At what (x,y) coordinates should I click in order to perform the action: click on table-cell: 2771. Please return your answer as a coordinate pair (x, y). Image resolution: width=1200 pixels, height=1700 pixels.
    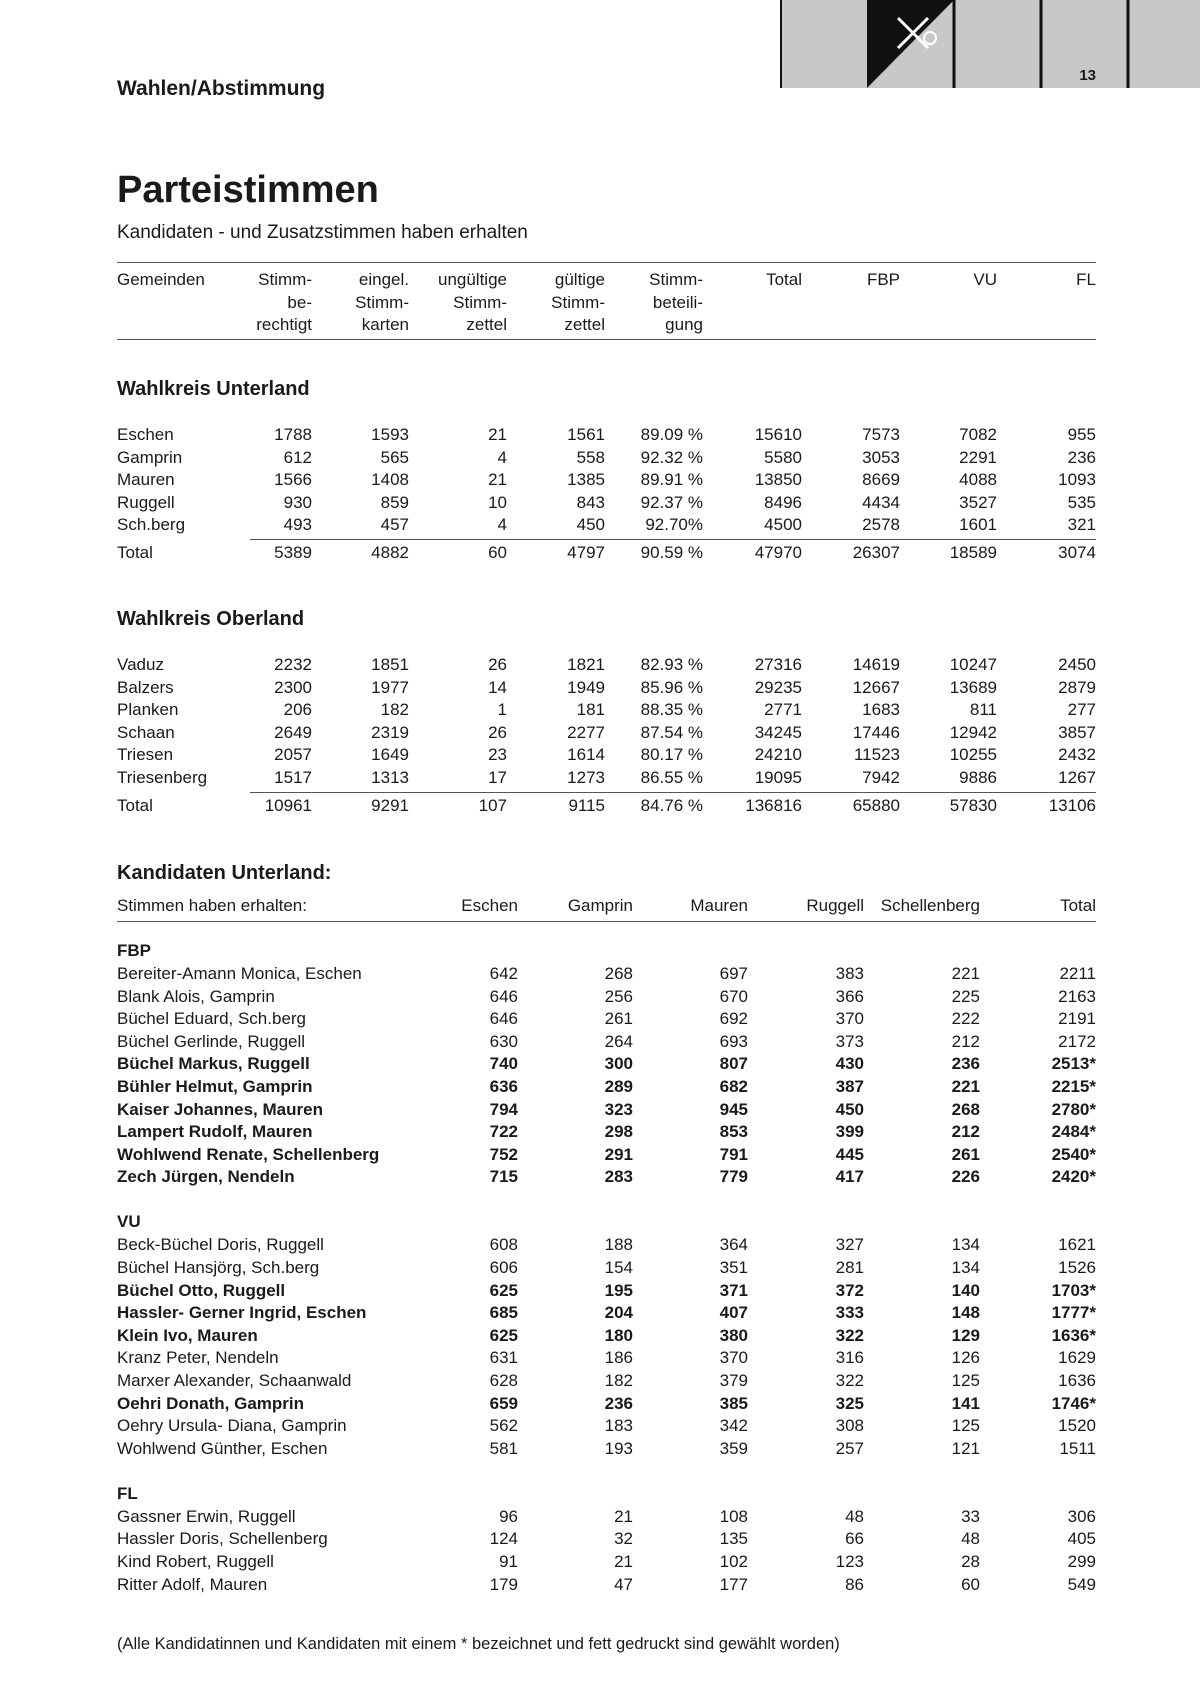
    Looking at the image, I should click on (783, 710).